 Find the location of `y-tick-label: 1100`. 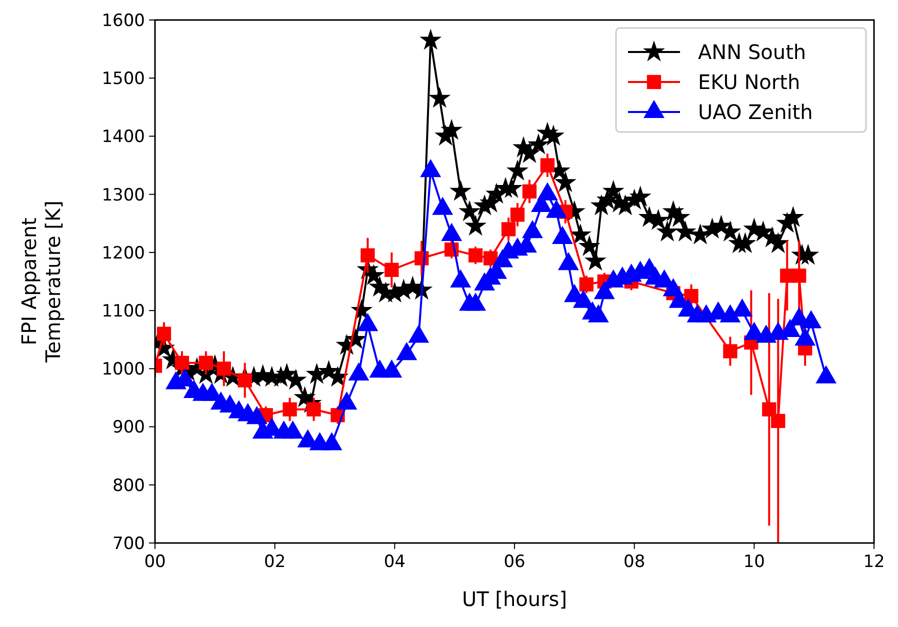

y-tick-label: 1100 is located at coordinates (123, 312).